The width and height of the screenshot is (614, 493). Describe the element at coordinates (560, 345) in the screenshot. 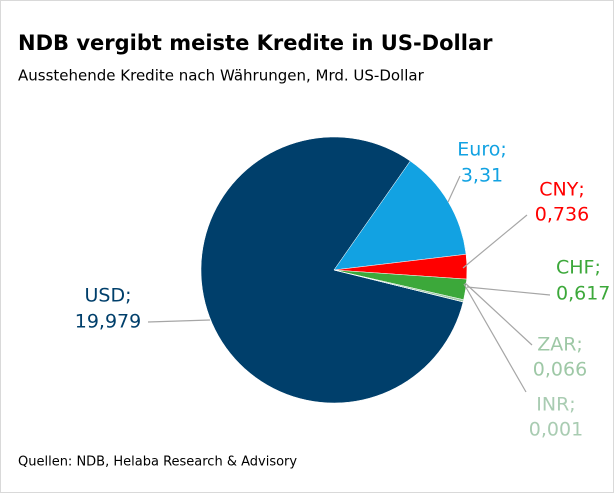

I see `slice-label: ZAR;` at that location.